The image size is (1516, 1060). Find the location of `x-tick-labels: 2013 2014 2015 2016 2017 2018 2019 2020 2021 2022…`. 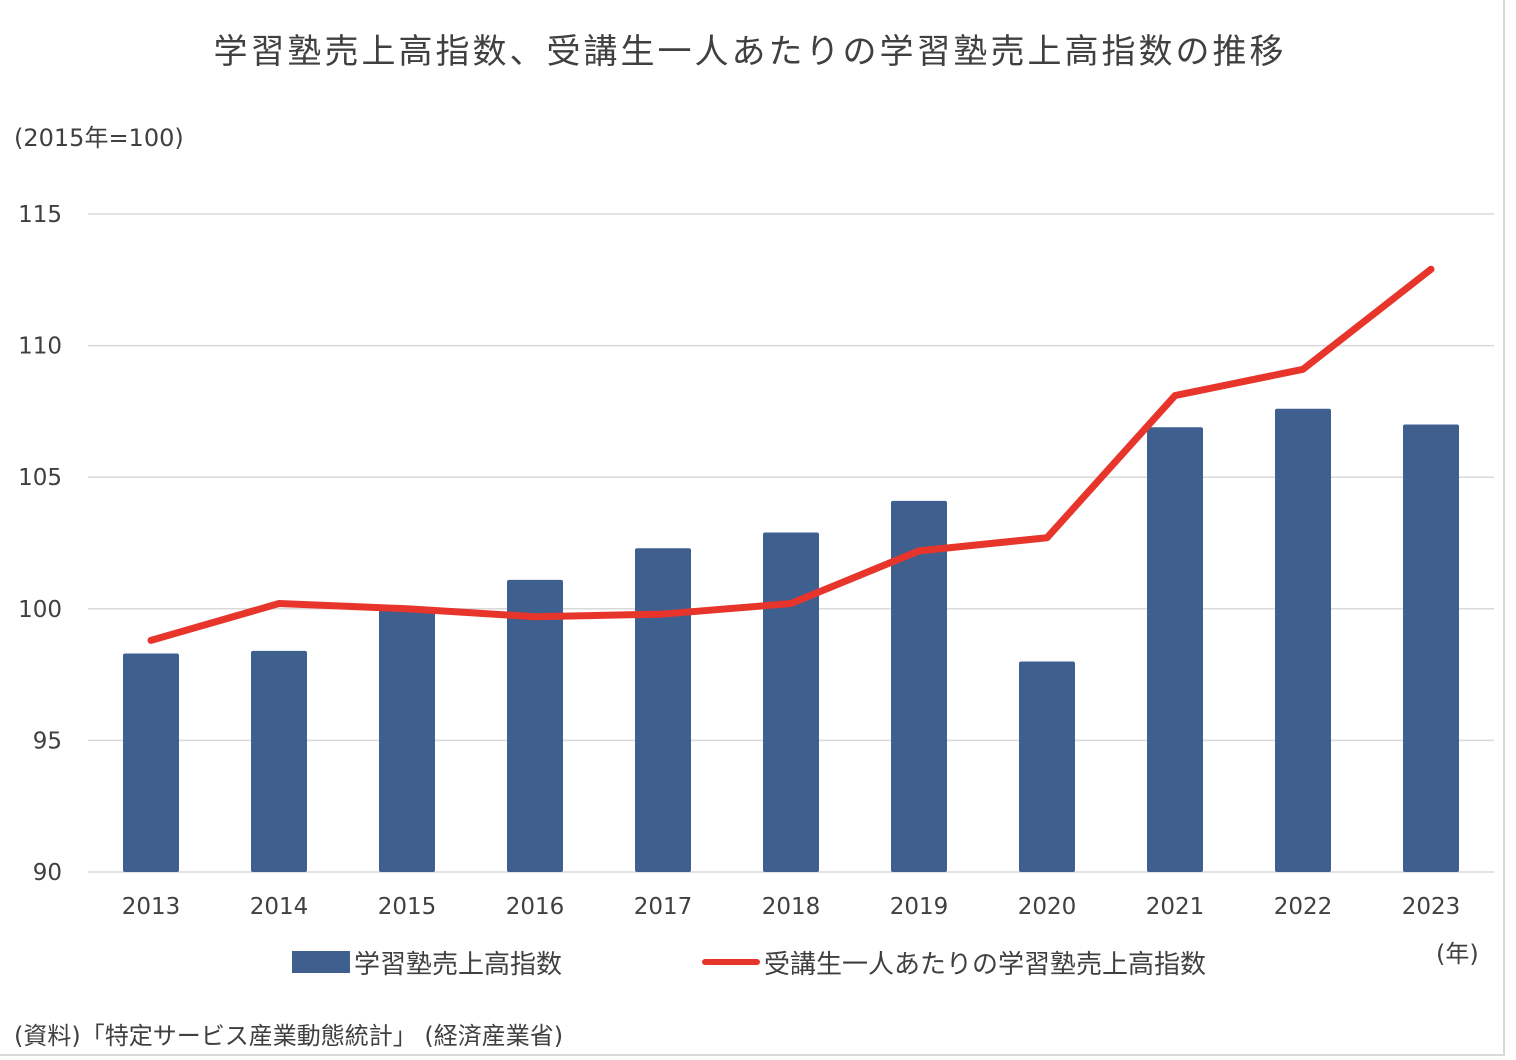

x-tick-labels: 2013 2014 2015 2016 2017 2018 2019 2020 2021 2022… is located at coordinates (791, 907).